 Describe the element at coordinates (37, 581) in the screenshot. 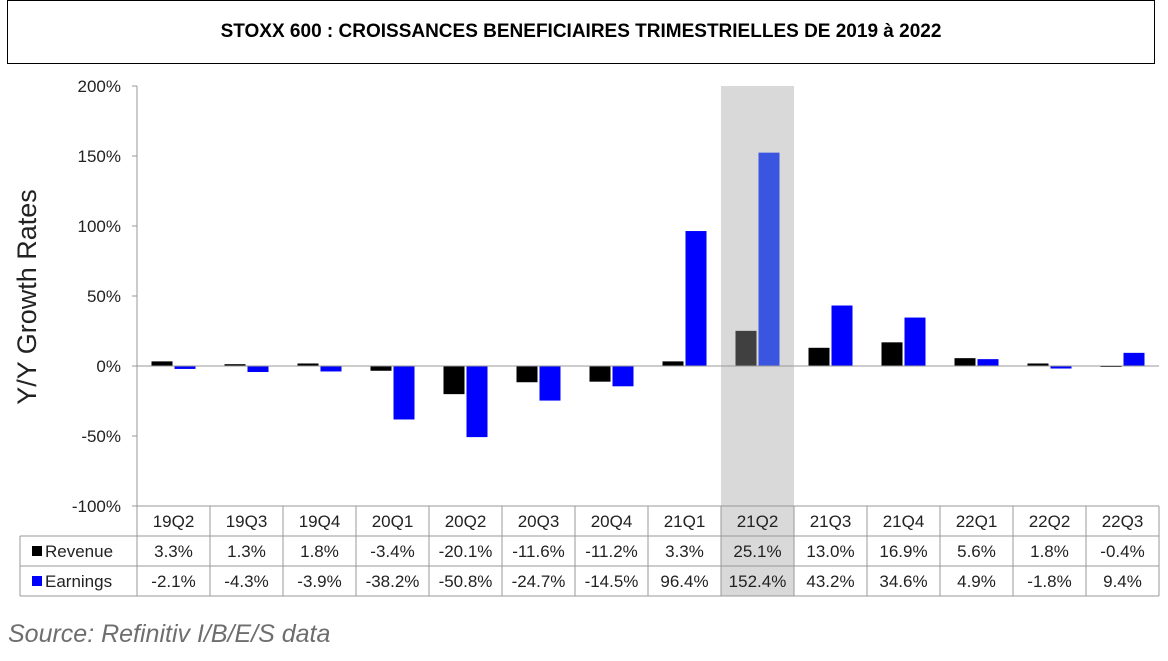

I see `legend-swatch-earnings` at that location.